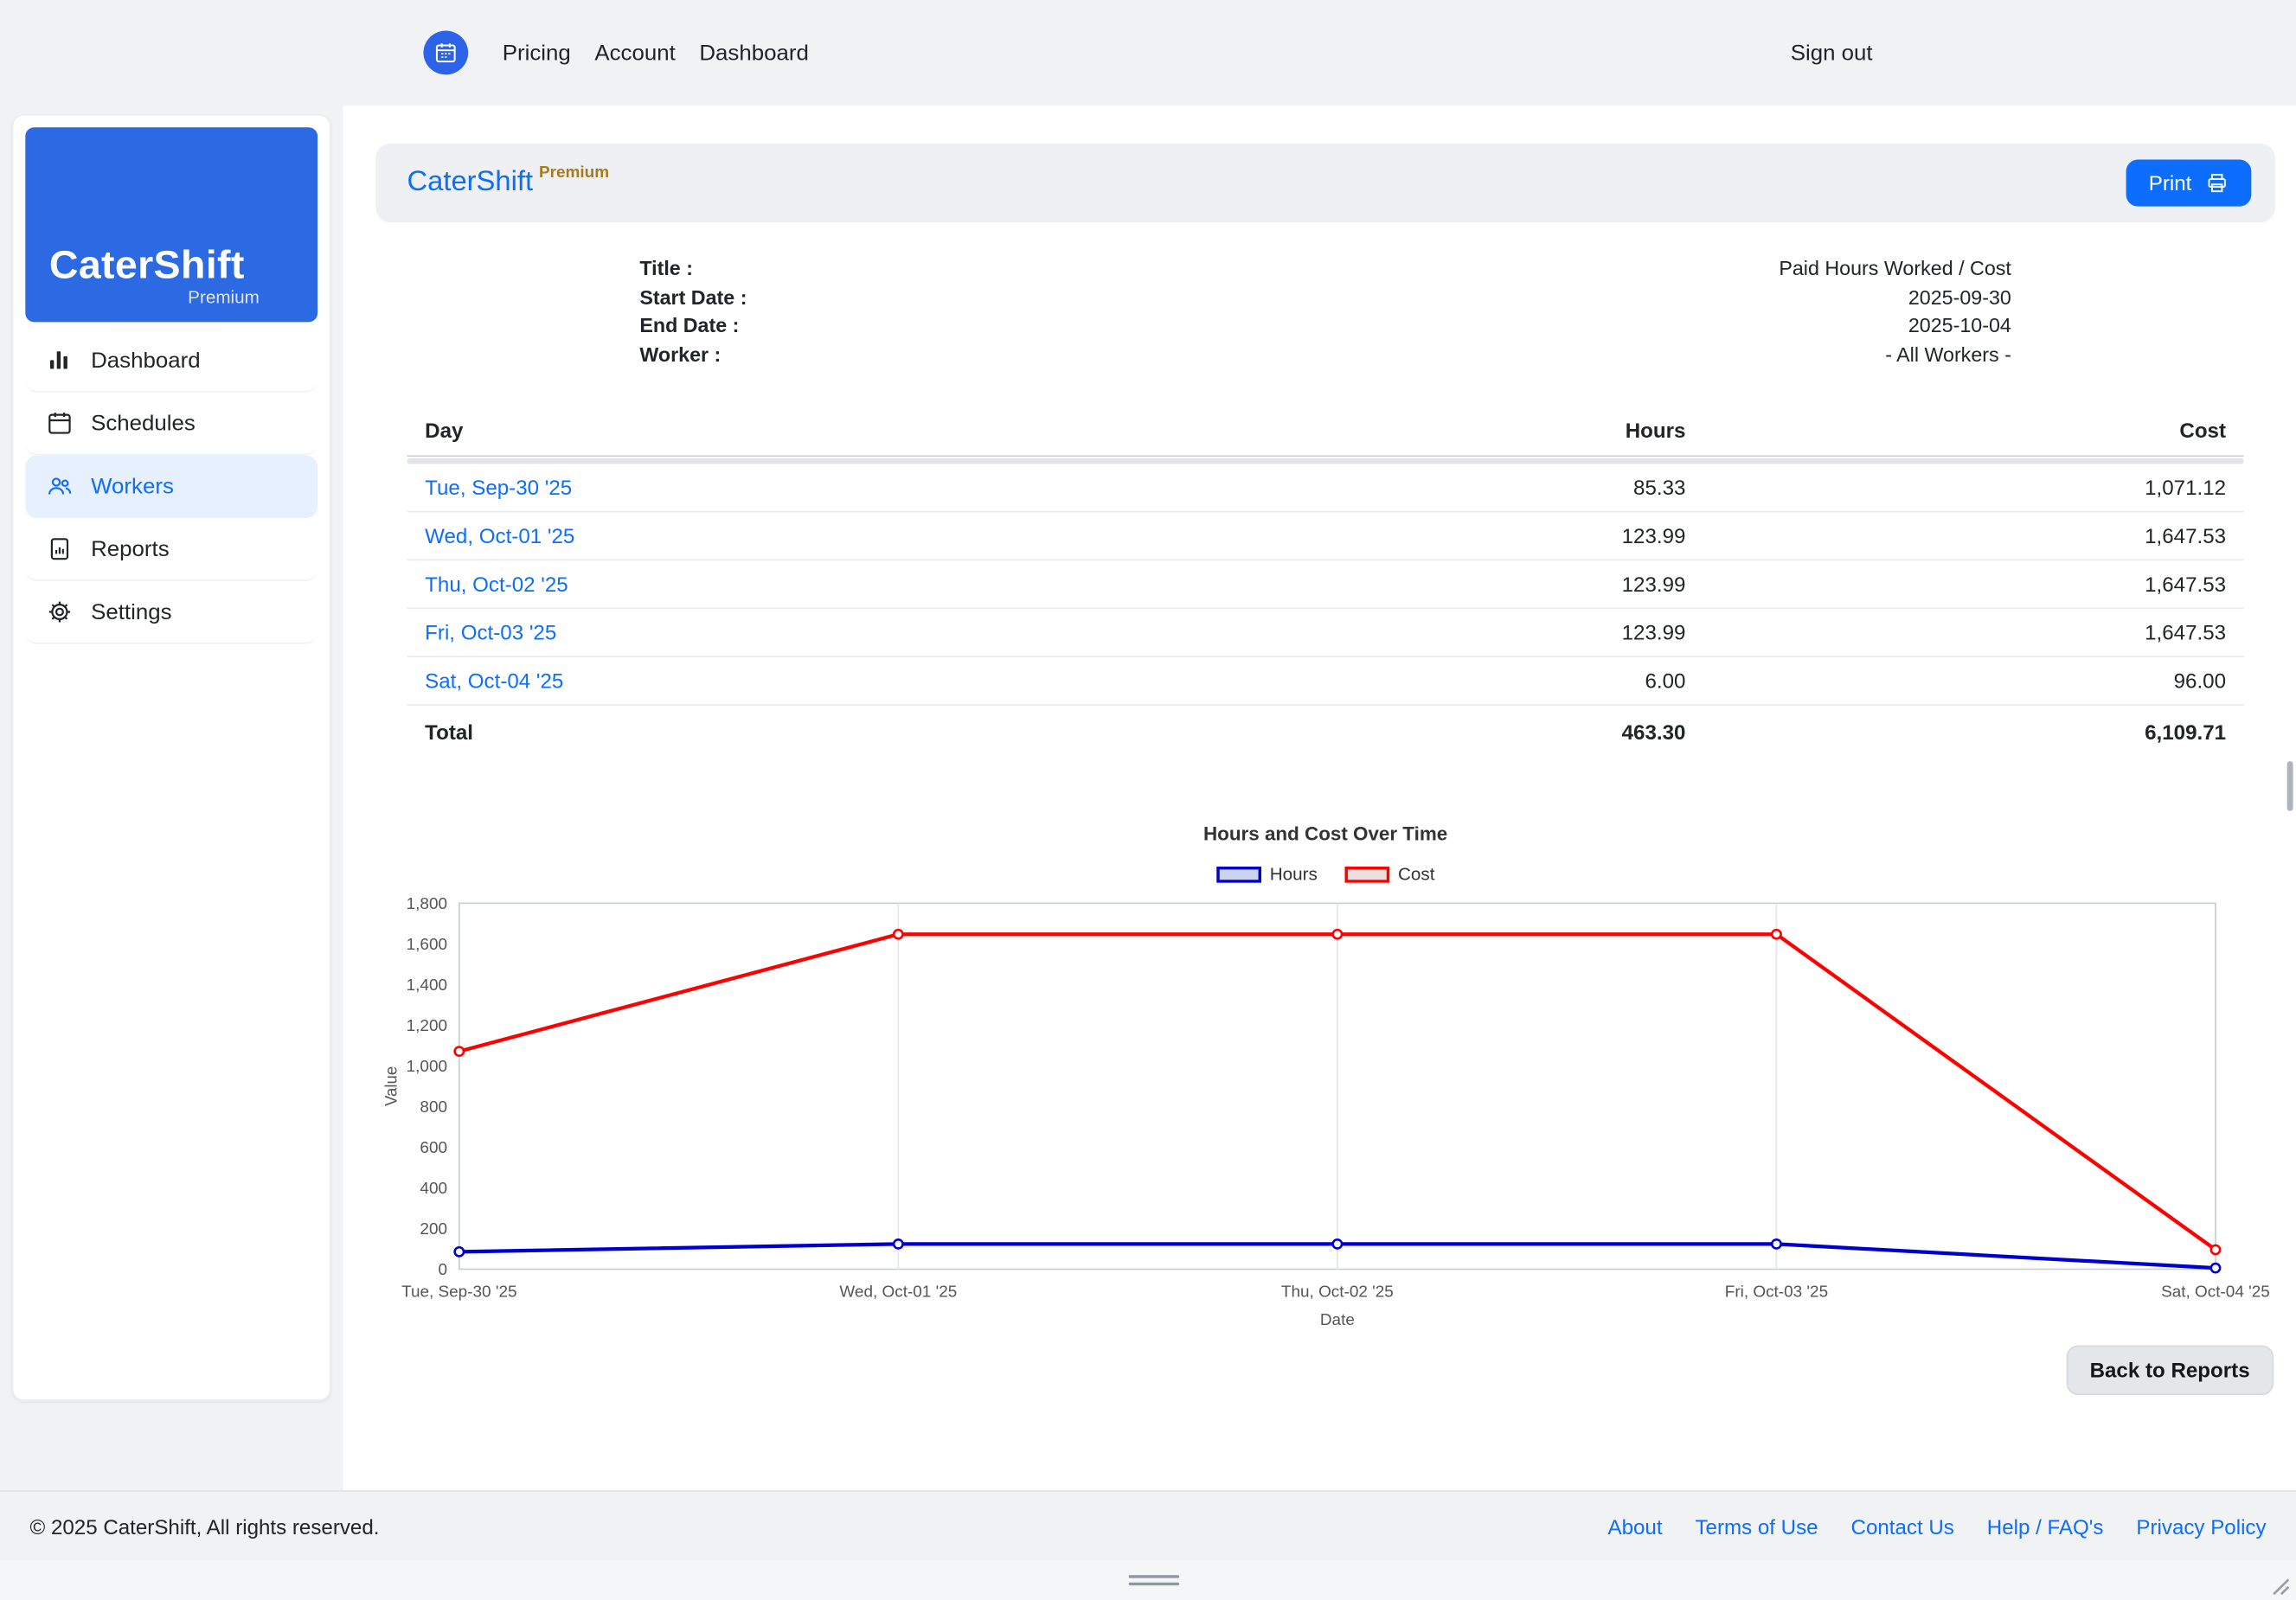 This screenshot has height=1600, width=2296. Describe the element at coordinates (496, 584) in the screenshot. I see `day-link: Thu, Oct-02 '25` at that location.